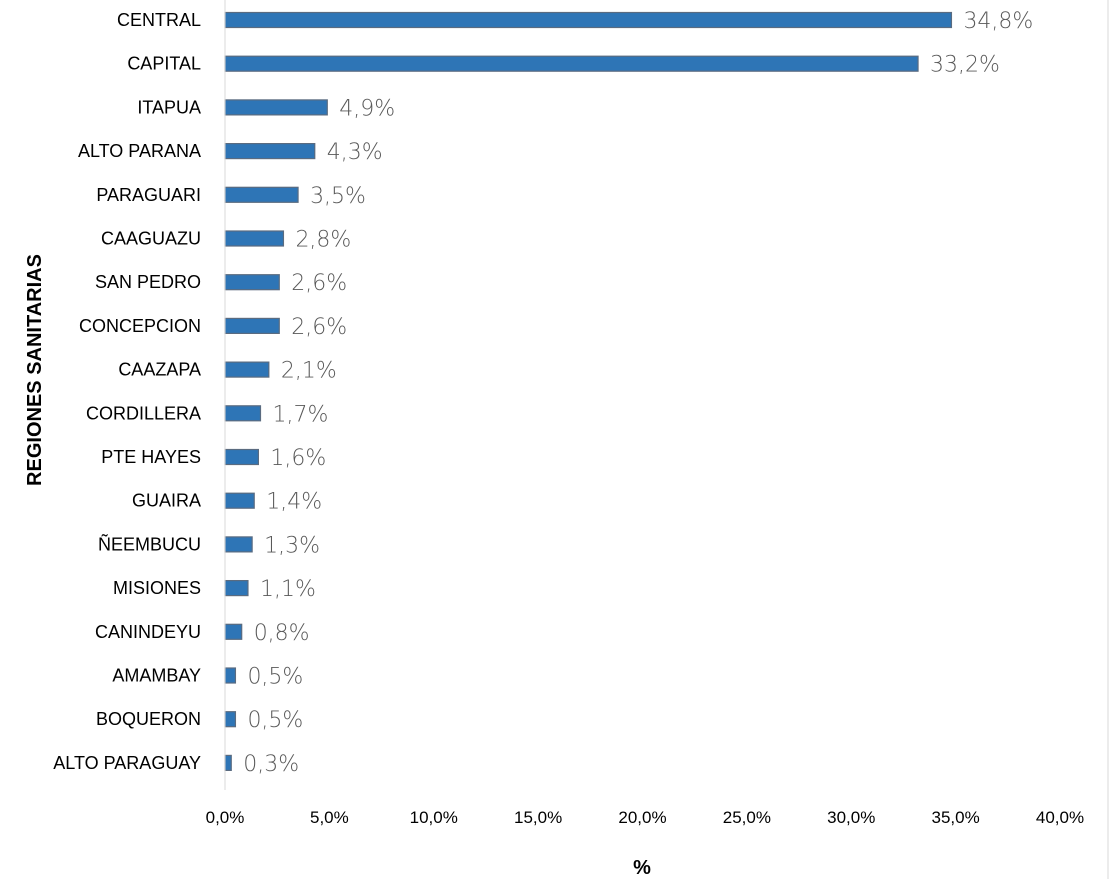  Describe the element at coordinates (329, 817) in the screenshot. I see `x-tick-label: 5,0%` at that location.